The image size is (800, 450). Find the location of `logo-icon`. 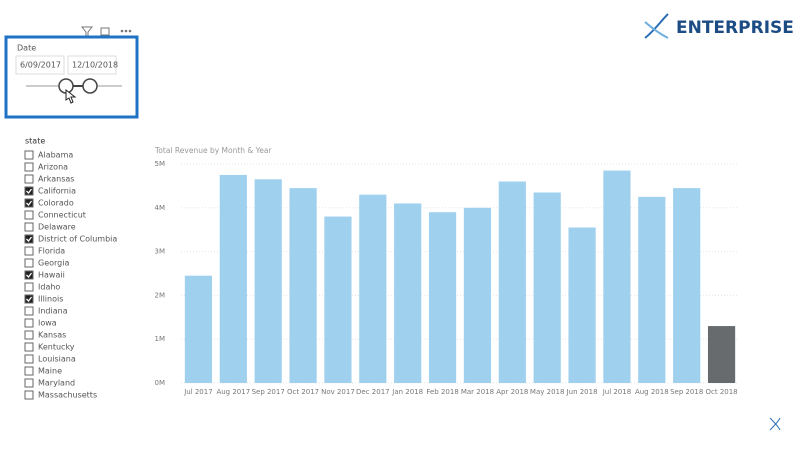

logo-icon is located at coordinates (656, 26).